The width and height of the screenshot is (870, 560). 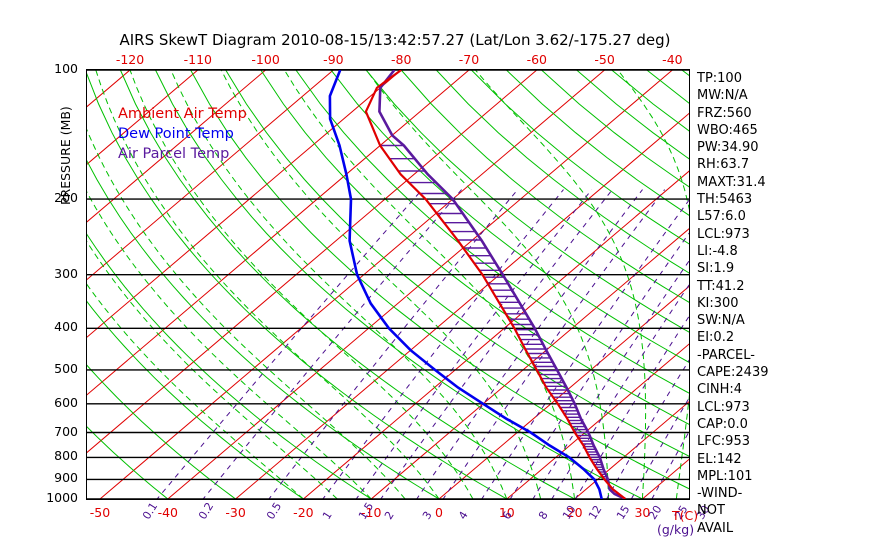 I want to click on index-entry: TP:100, so click(x=719, y=78).